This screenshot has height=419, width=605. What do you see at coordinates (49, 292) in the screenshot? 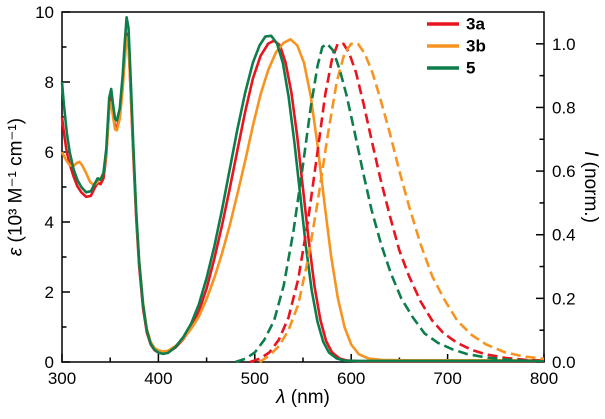
I see `y-left-tick-label: 2` at bounding box center [49, 292].